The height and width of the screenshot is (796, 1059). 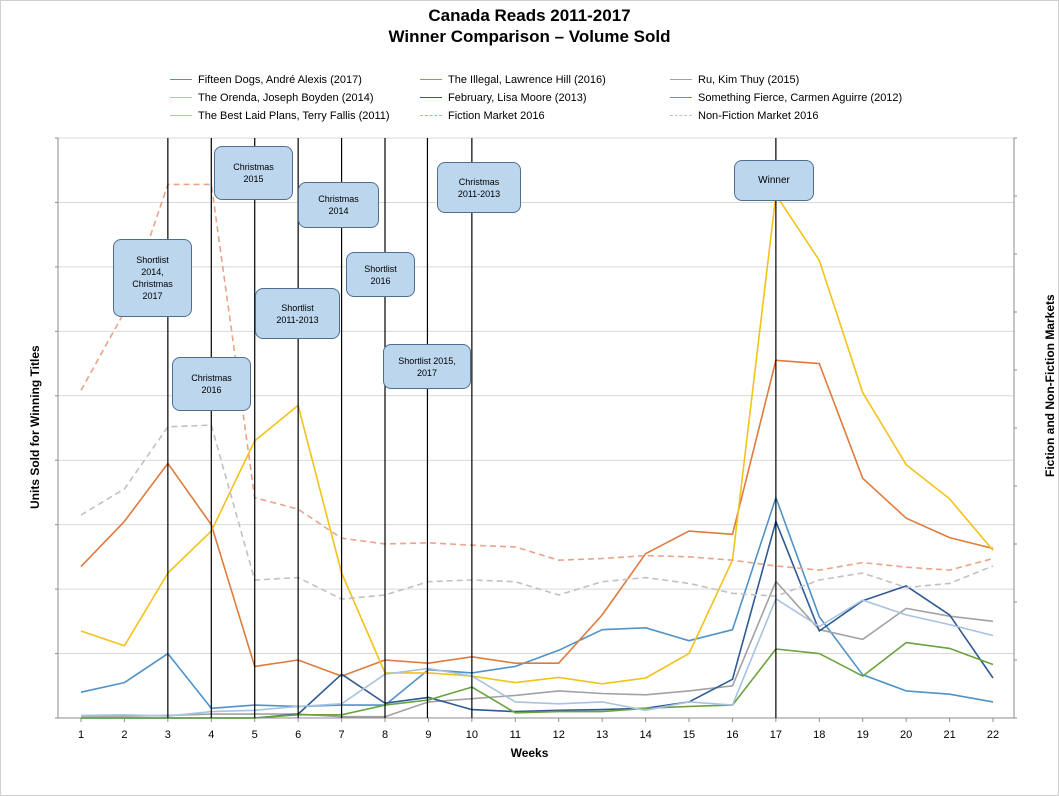 I want to click on legend-label: The Illegal, Lawrence Hill (2016), so click(x=527, y=80).